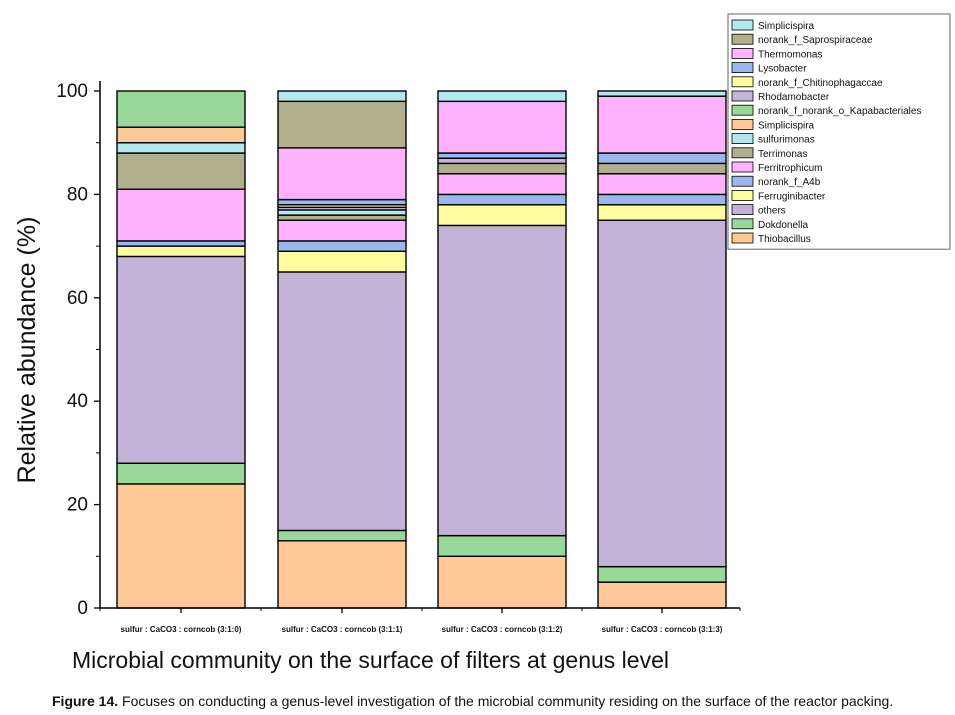 This screenshot has width=955, height=715. I want to click on legend-box, so click(839, 131).